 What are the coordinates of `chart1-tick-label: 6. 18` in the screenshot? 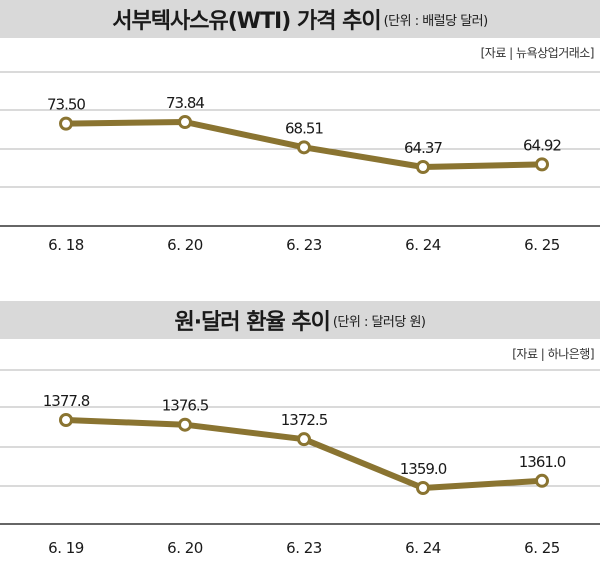 It's located at (66, 245).